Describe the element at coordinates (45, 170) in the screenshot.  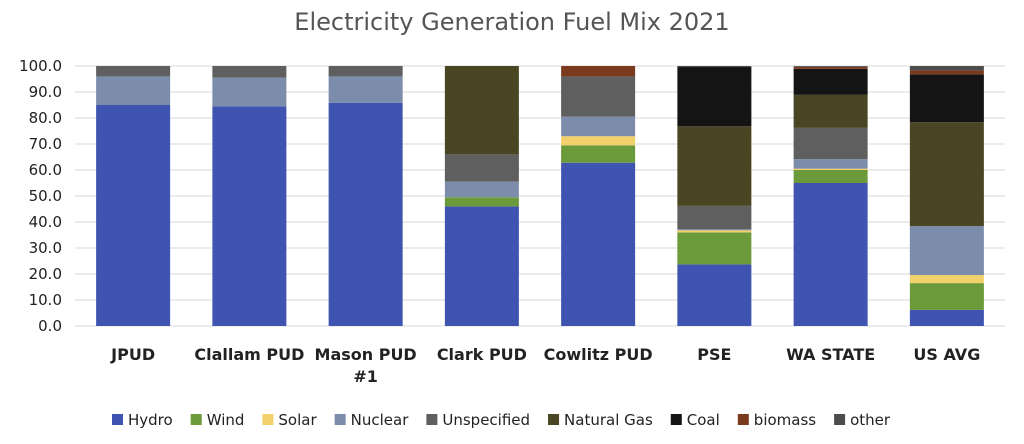
I see `y-tick-label: 60.0` at that location.